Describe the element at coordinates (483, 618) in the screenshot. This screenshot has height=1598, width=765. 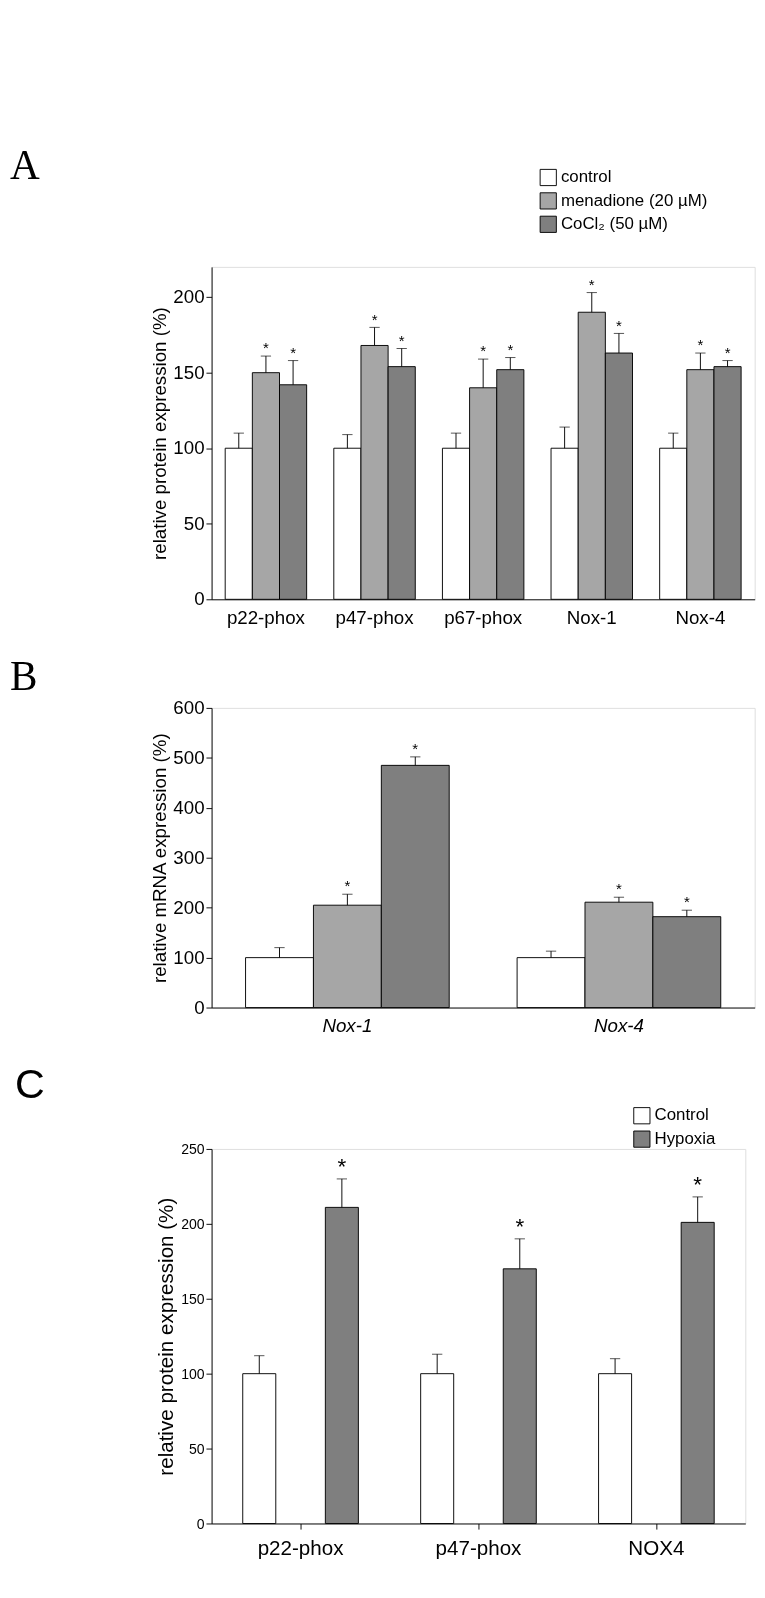
I see `x-tick-label: p67-phox` at that location.